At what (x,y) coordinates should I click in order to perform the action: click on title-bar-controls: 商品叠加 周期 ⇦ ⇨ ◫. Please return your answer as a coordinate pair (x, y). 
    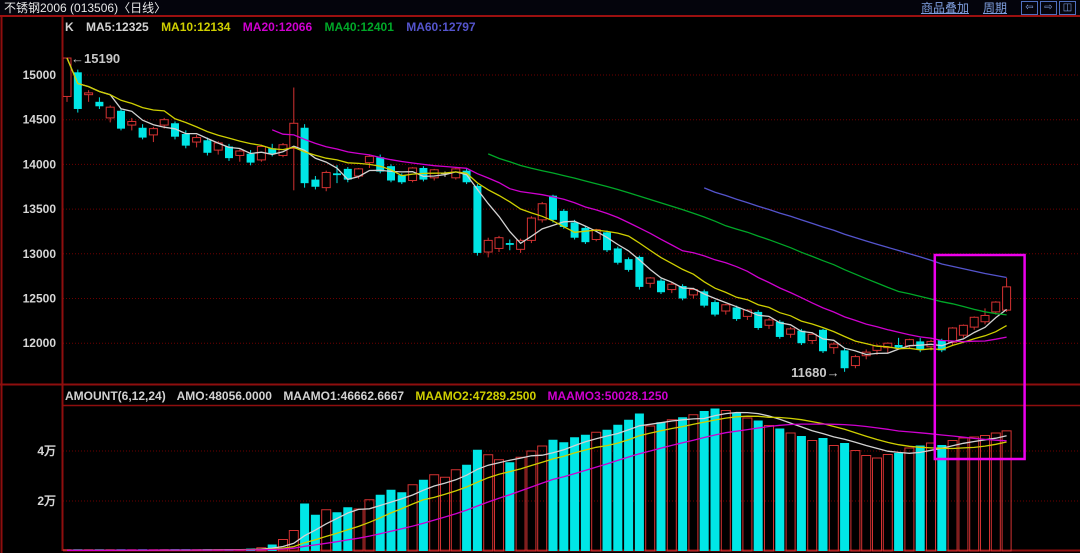
    Looking at the image, I should click on (1000, 8).